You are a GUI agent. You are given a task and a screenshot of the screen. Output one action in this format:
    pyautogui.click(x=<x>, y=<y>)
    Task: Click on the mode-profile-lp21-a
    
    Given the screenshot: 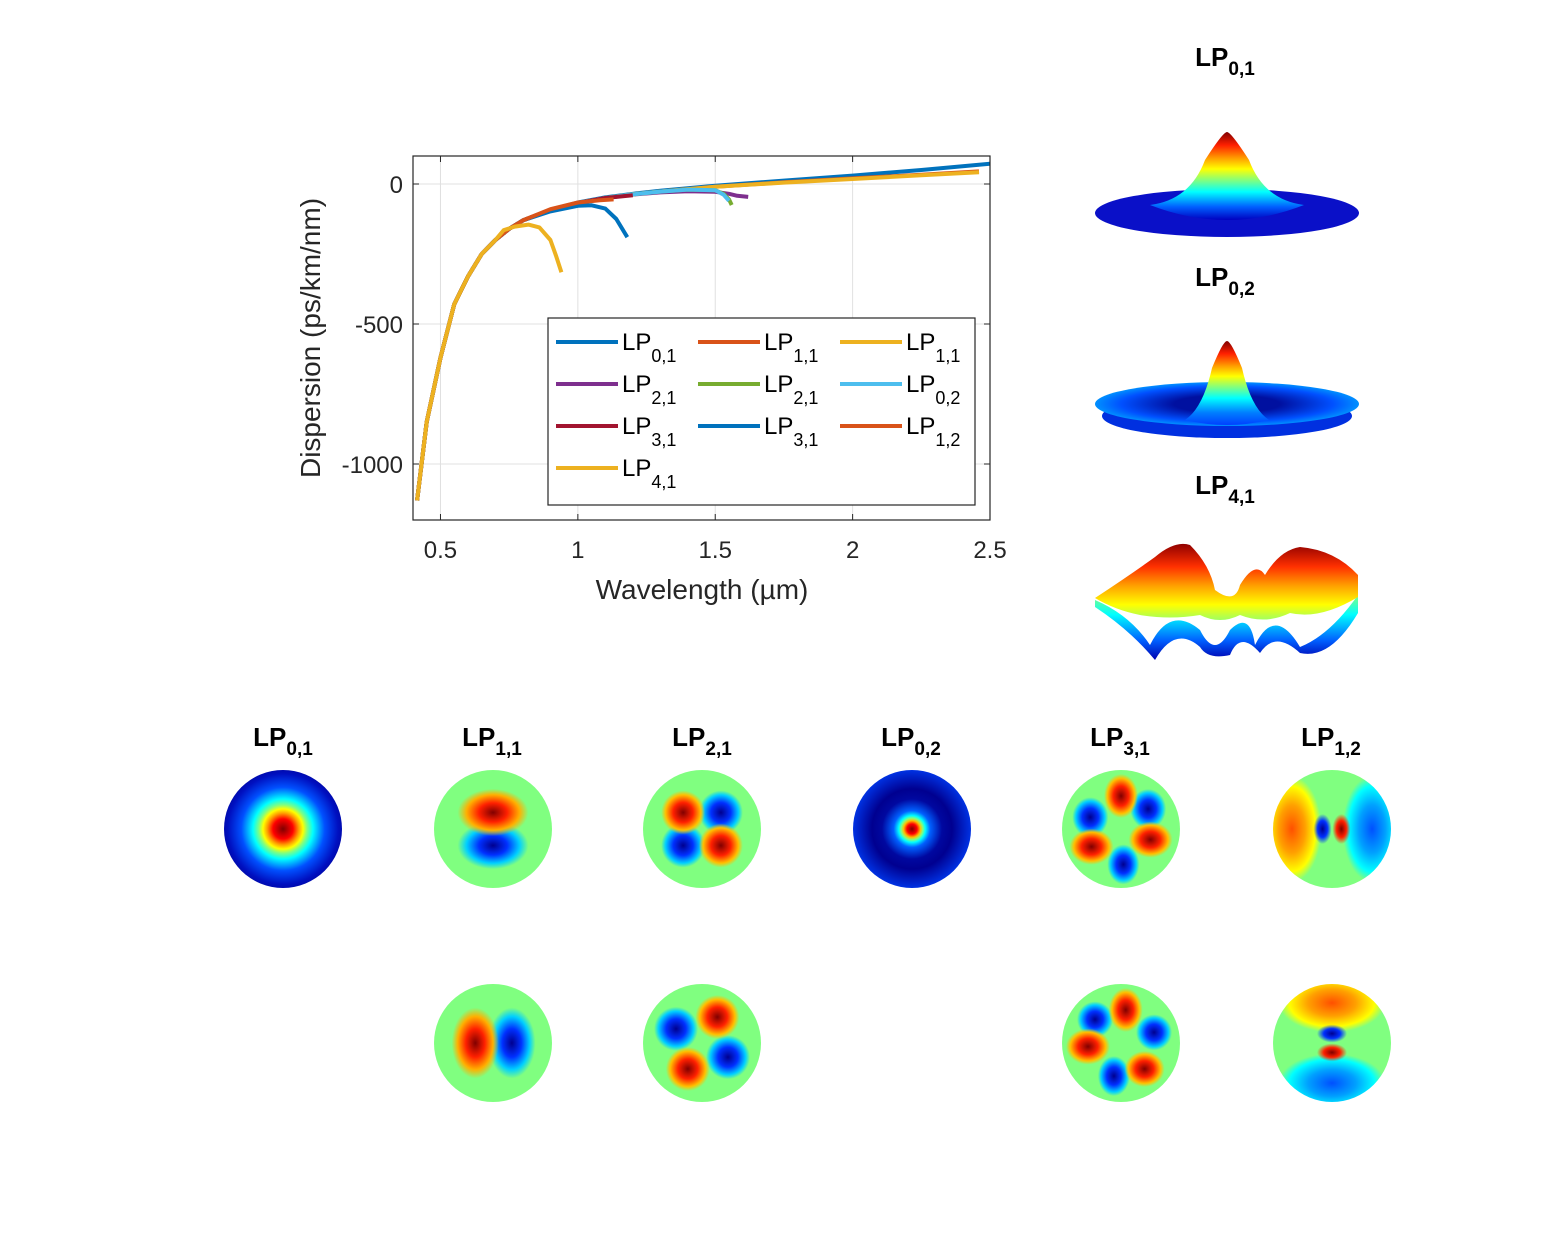 What is the action you would take?
    pyautogui.click(x=702, y=829)
    